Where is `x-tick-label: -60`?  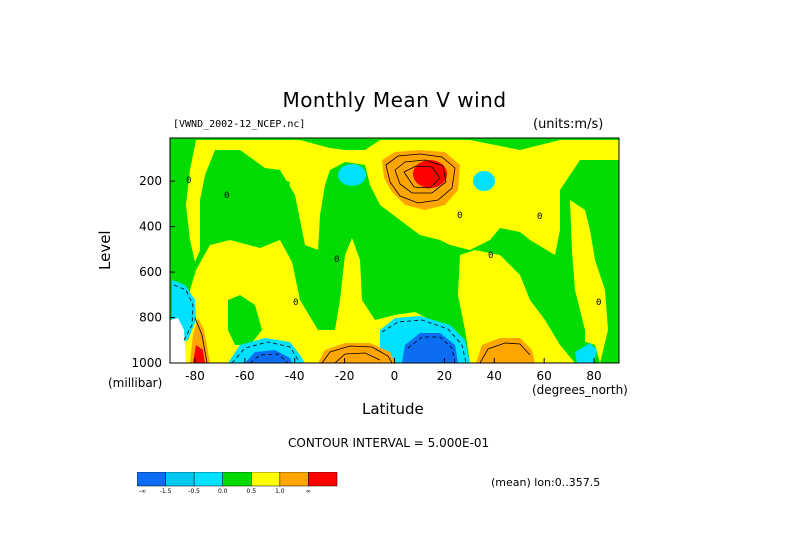
x-tick-label: -60 is located at coordinates (245, 376).